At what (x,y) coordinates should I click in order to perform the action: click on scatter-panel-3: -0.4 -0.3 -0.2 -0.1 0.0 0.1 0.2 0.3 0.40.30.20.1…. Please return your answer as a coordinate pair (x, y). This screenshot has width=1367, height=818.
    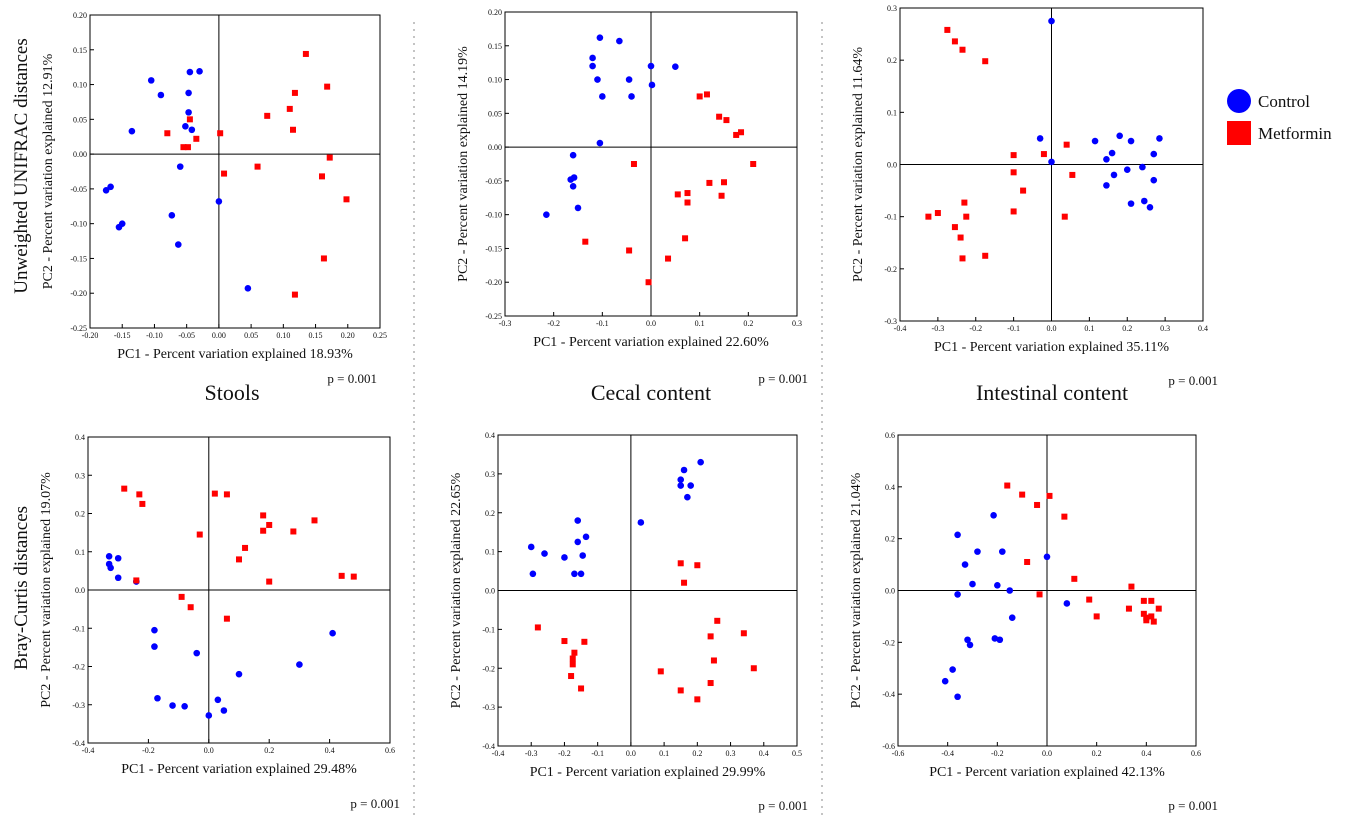
    Looking at the image, I should click on (1034, 196).